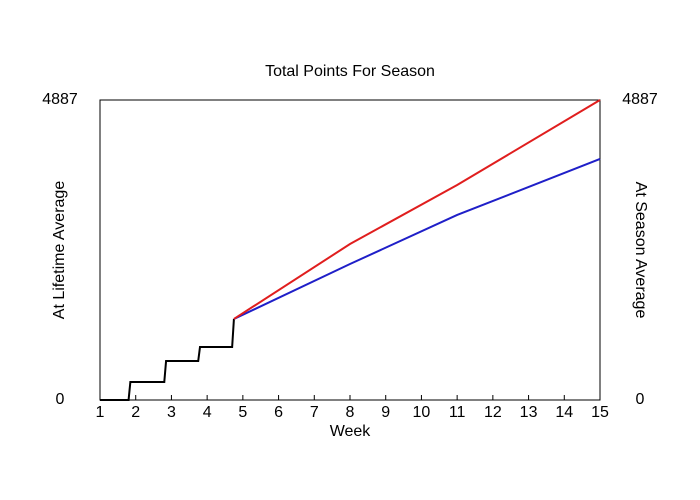  What do you see at coordinates (278, 412) in the screenshot?
I see `x-tick-label: 6` at bounding box center [278, 412].